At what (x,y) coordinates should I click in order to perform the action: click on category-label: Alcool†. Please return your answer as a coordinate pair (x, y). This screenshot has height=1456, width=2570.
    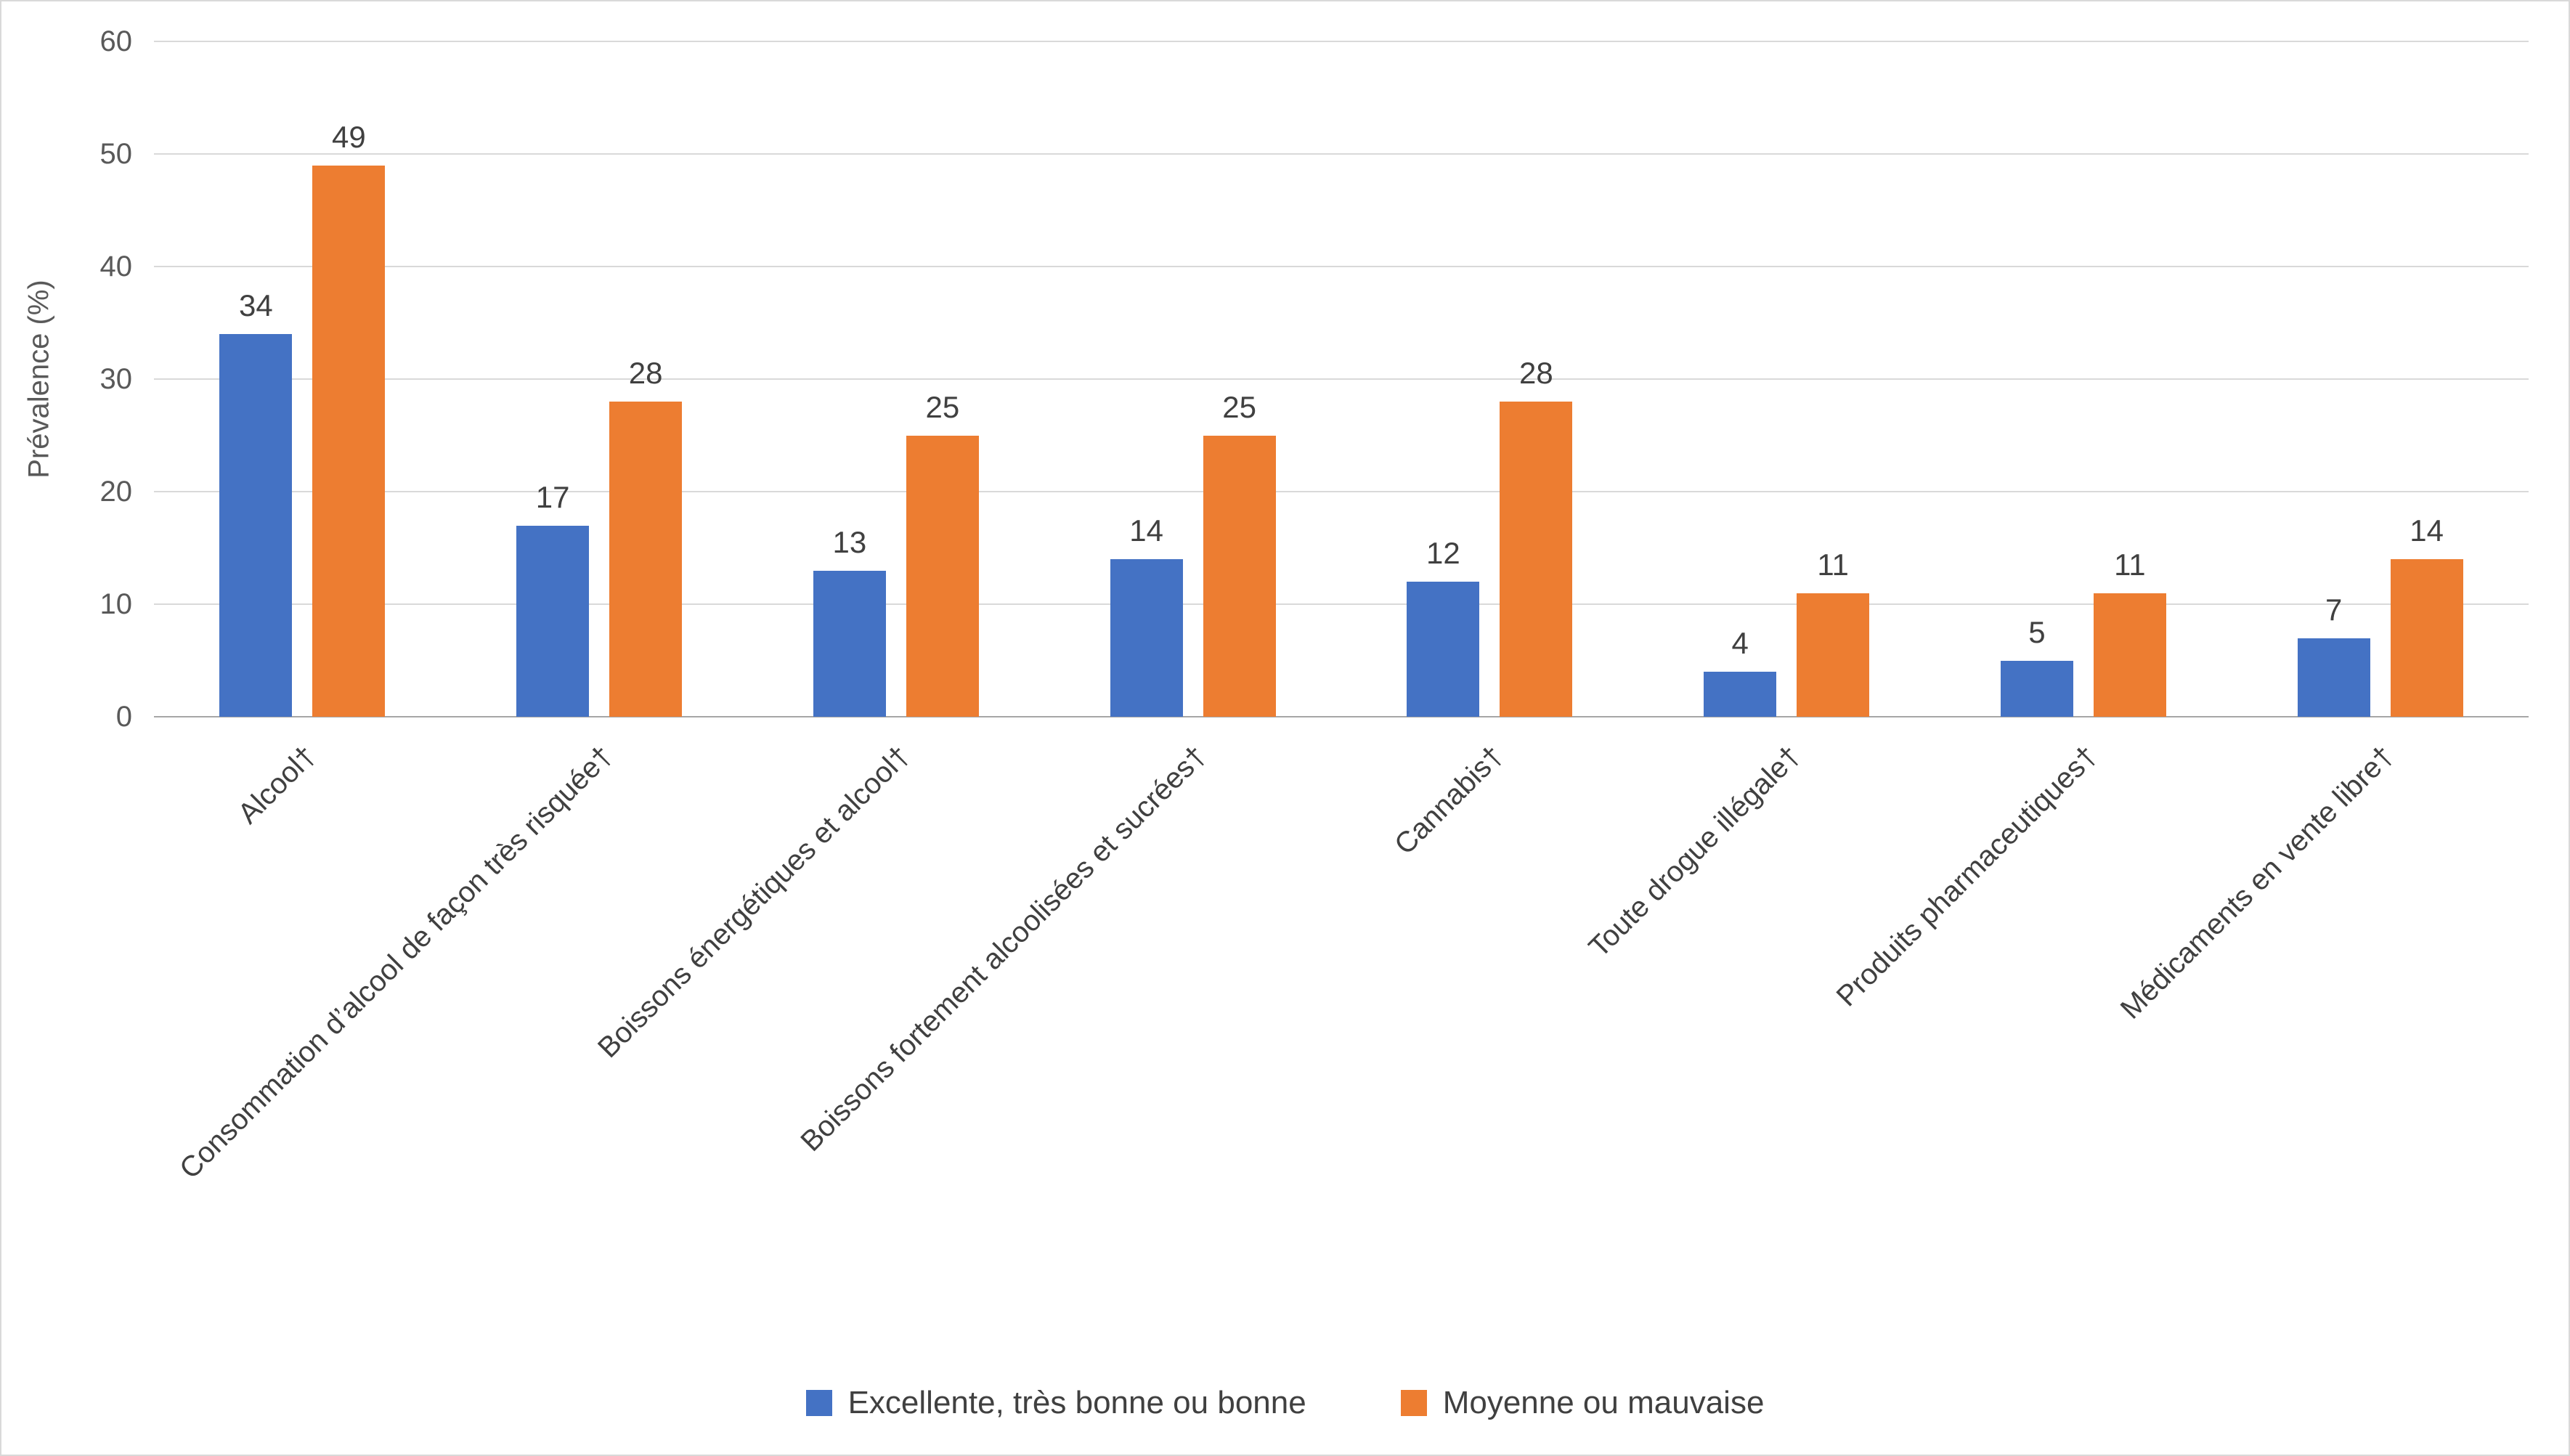
    Looking at the image, I should click on (277, 785).